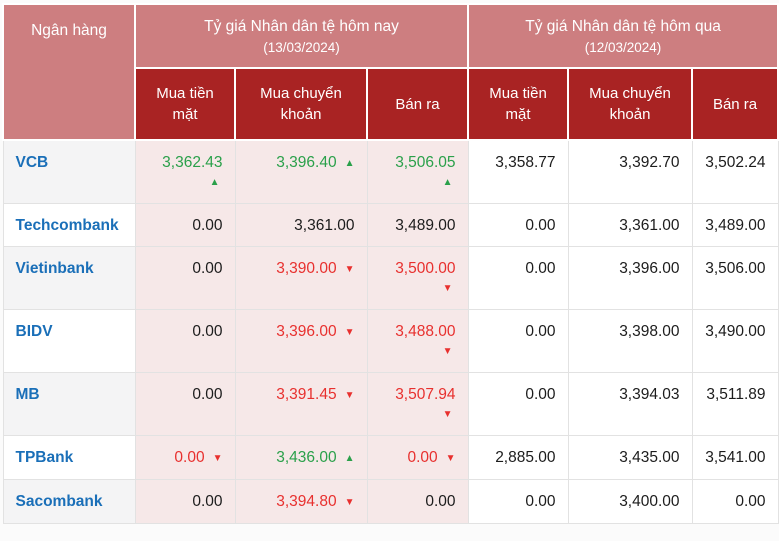  Describe the element at coordinates (735, 341) in the screenshot. I see `rate-cell: 3,490.00` at that location.